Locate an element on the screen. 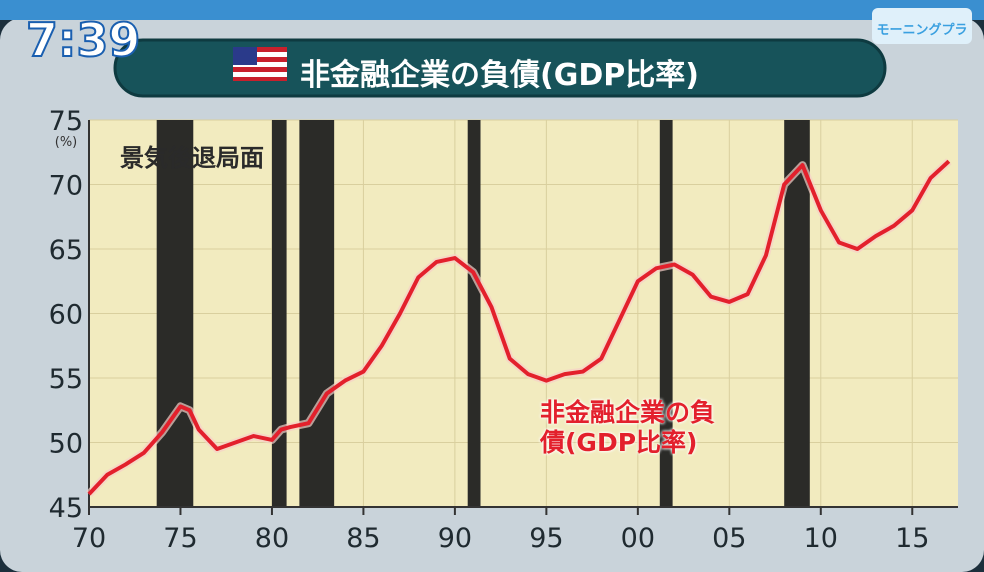  y-tick-label: 70 is located at coordinates (66, 186).